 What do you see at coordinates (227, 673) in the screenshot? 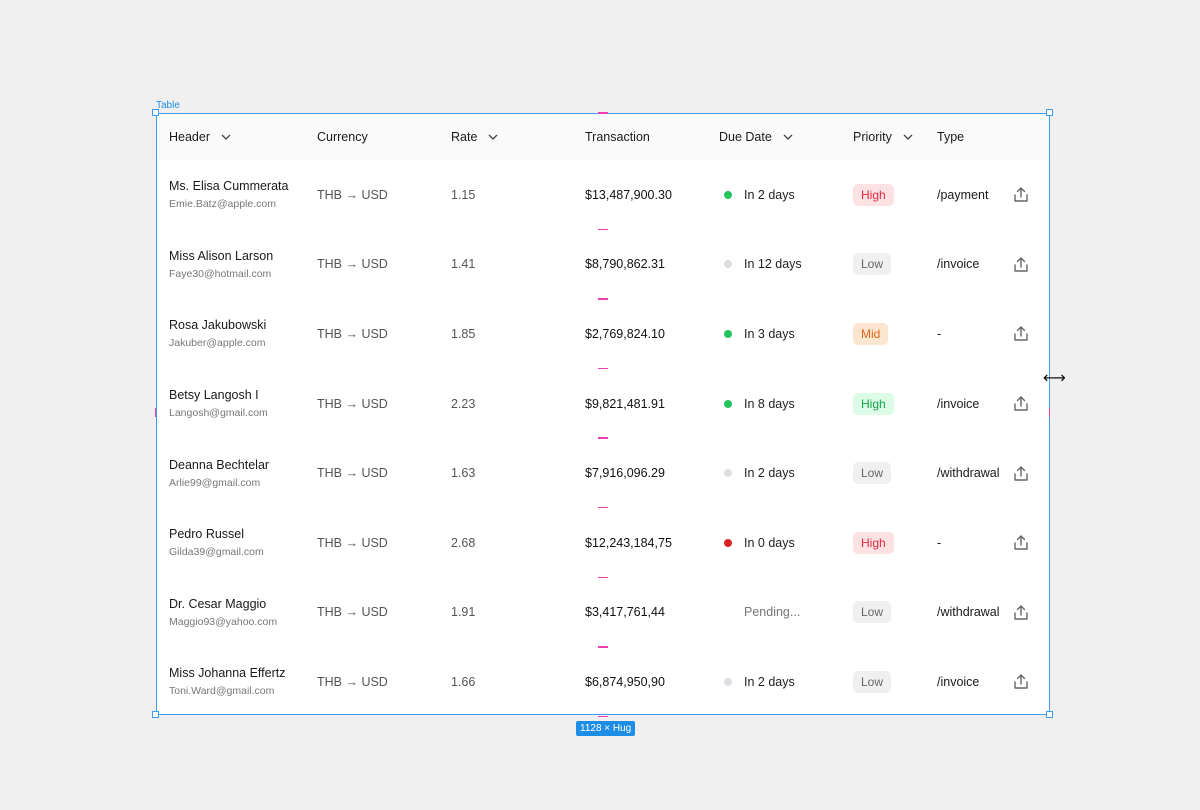
I see `person-name: Miss Johanna Effertz` at bounding box center [227, 673].